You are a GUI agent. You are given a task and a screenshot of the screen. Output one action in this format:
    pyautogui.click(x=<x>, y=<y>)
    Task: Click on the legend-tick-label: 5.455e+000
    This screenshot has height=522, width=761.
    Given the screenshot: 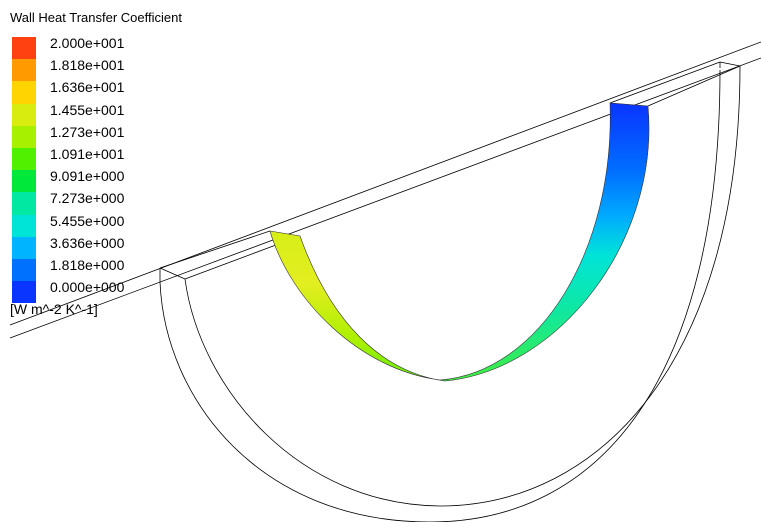 What is the action you would take?
    pyautogui.click(x=87, y=220)
    